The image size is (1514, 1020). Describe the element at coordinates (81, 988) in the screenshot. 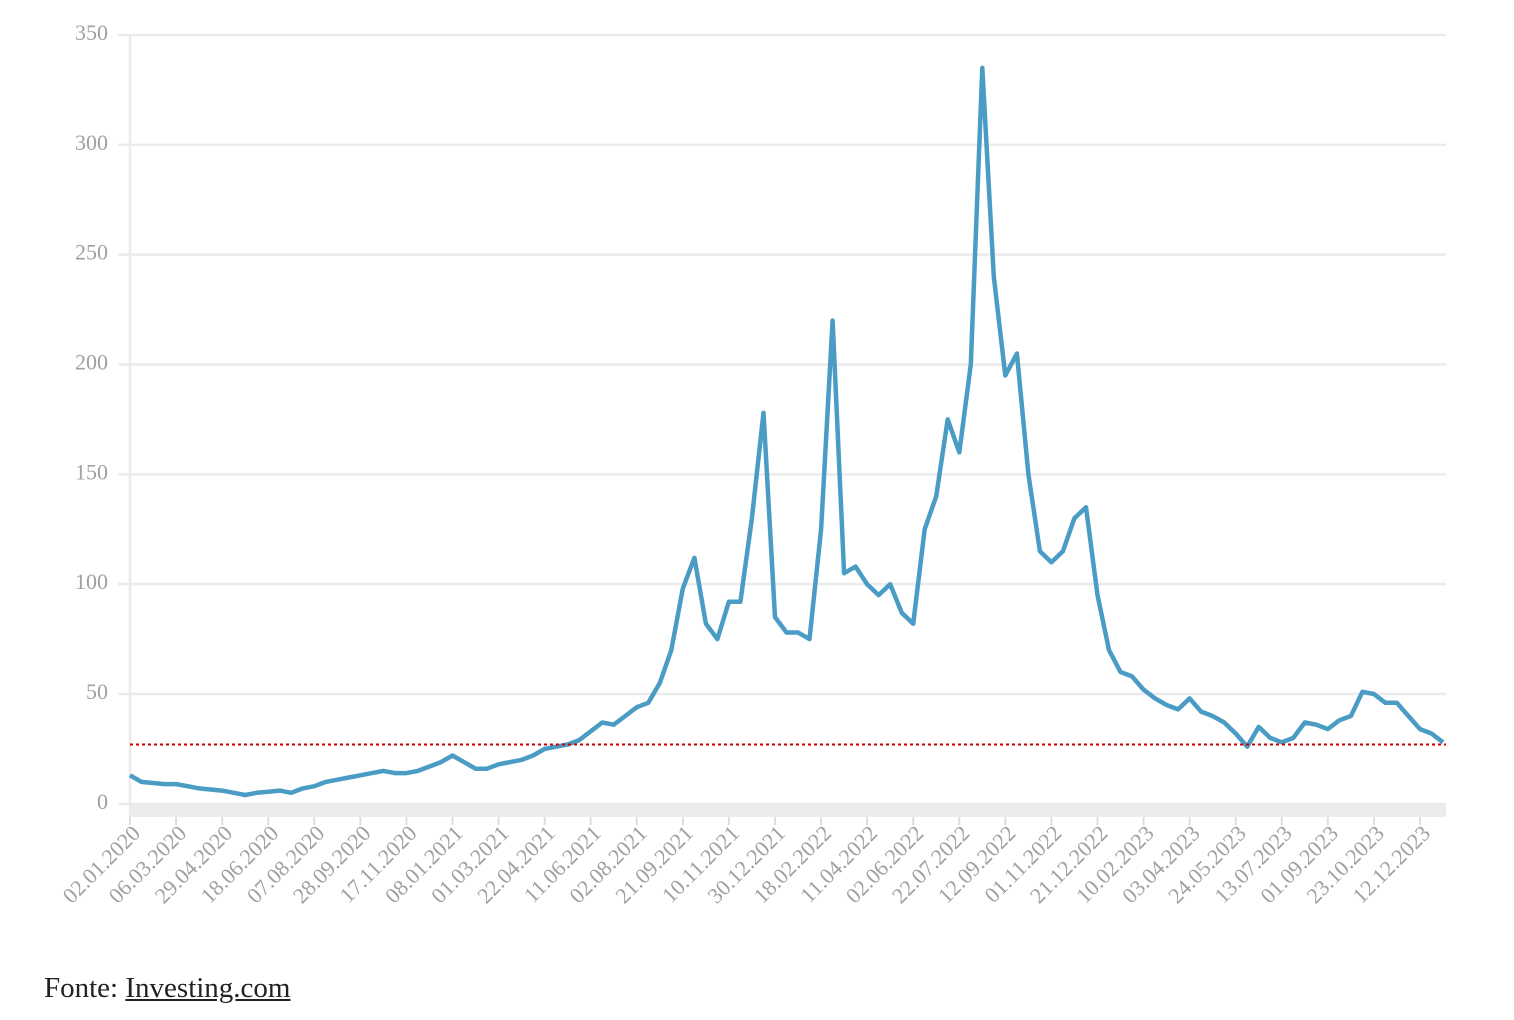

I see `source-label: Fonte:` at that location.